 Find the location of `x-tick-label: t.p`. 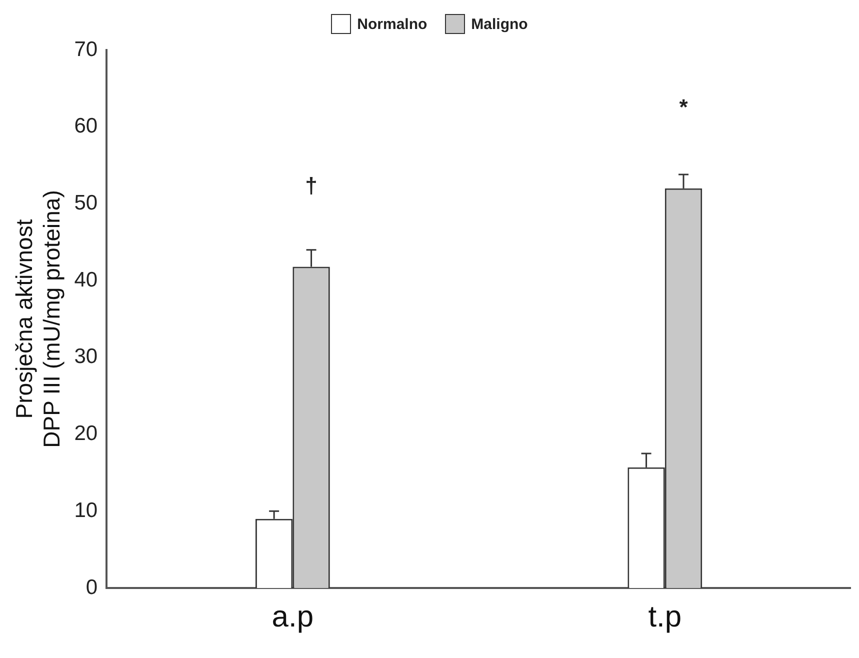

x-tick-label: t.p is located at coordinates (665, 617).